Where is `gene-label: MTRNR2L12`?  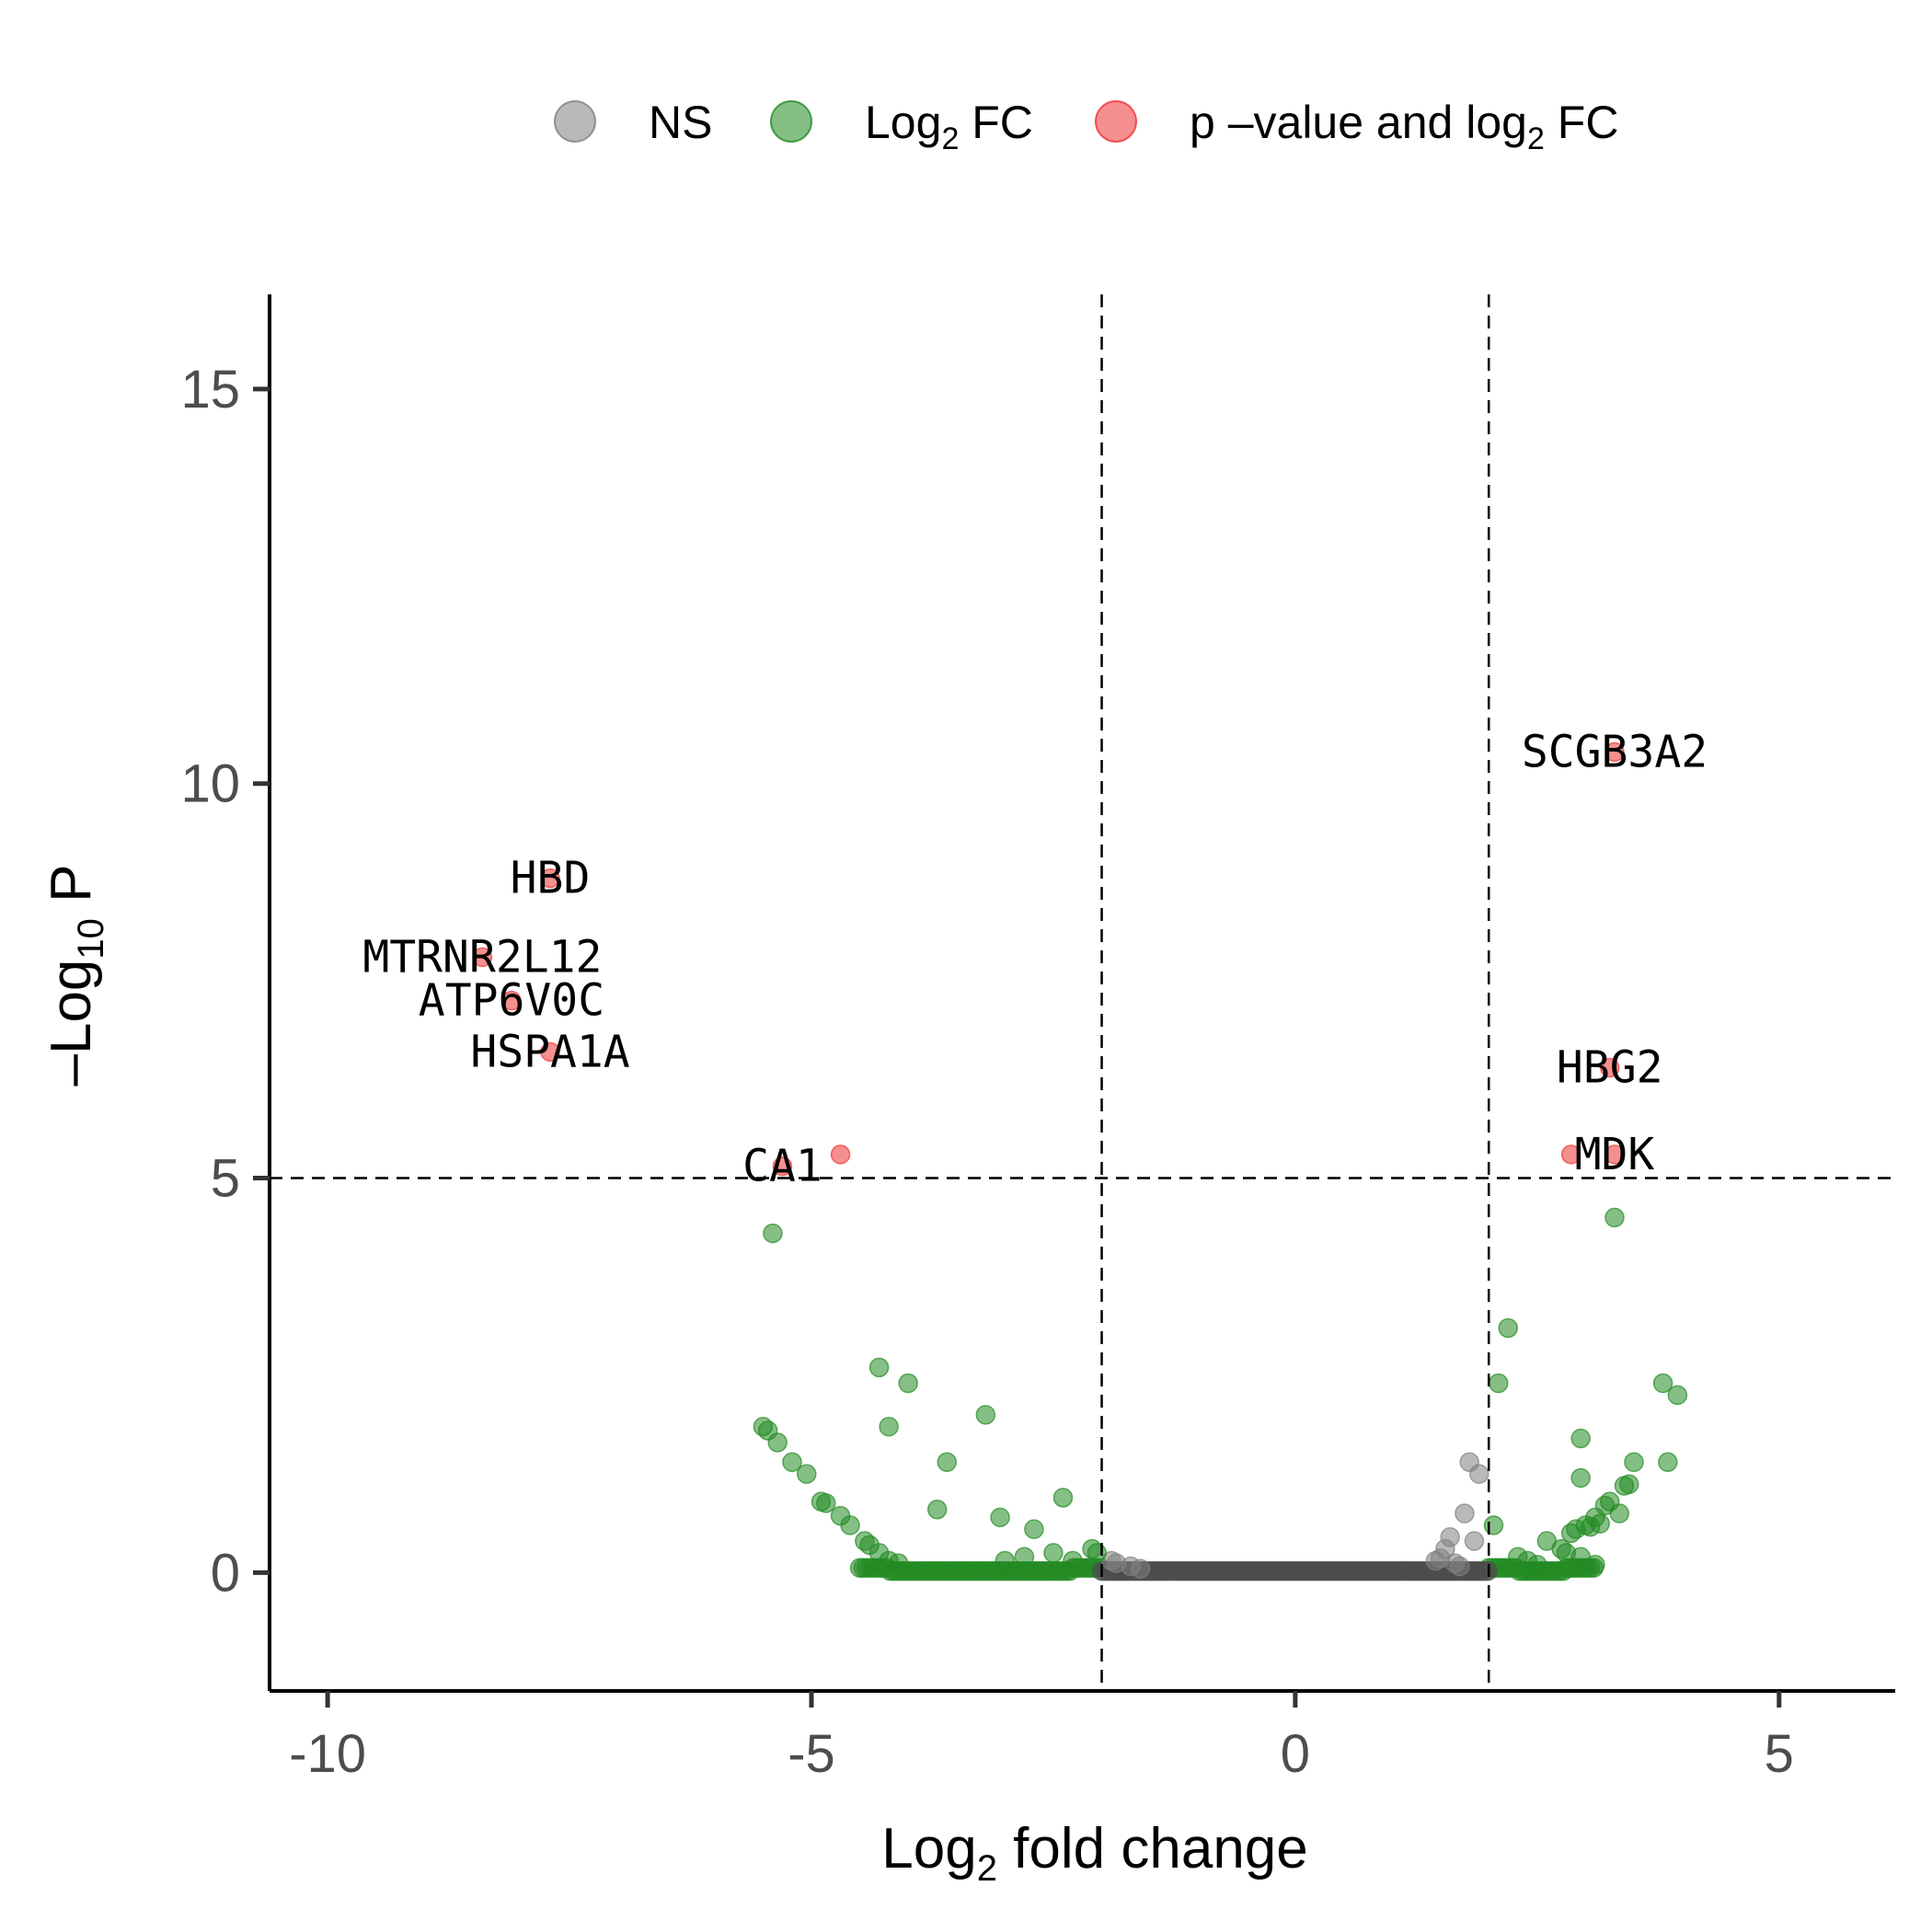
gene-label: MTRNR2L12 is located at coordinates (482, 957).